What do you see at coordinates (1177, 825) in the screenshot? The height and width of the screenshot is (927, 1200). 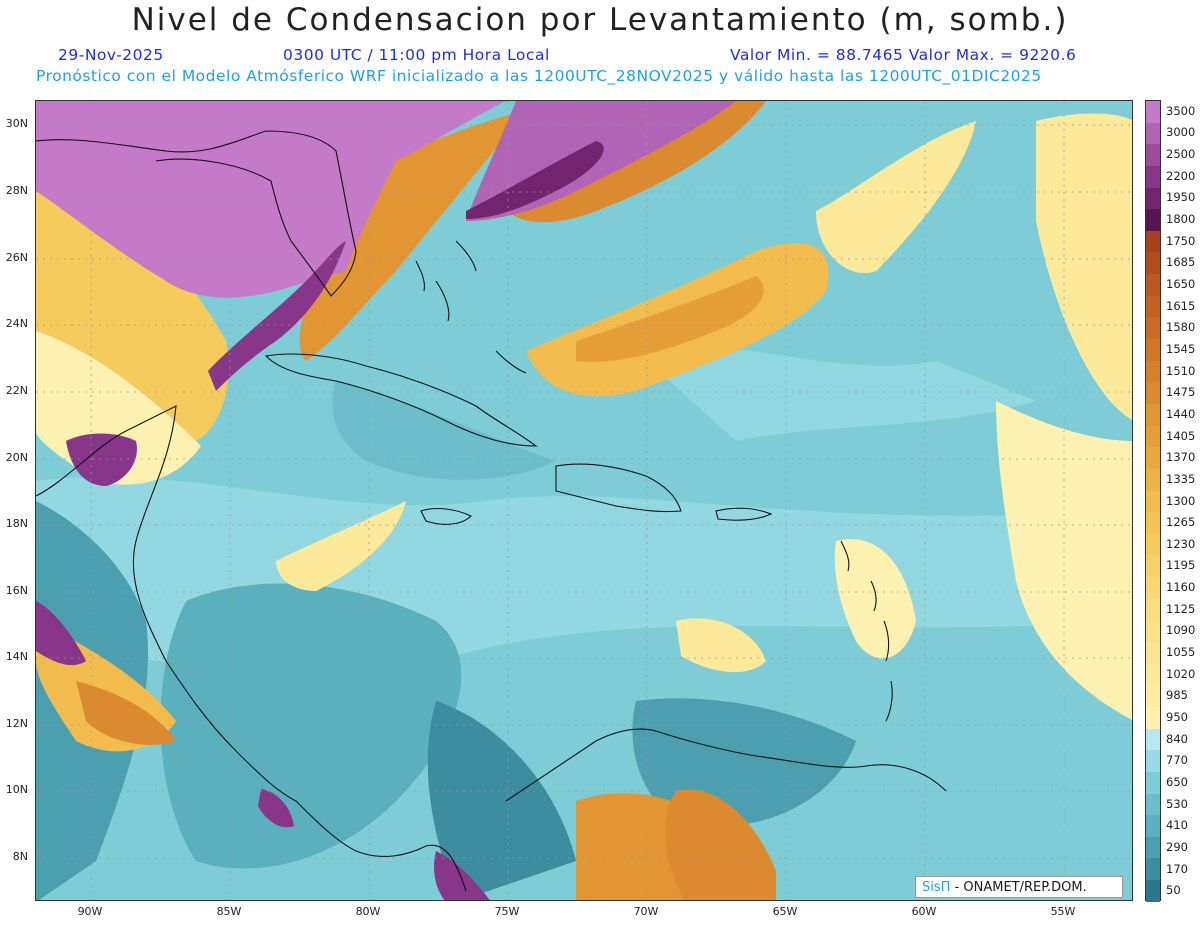 I see `legend-label: 410` at bounding box center [1177, 825].